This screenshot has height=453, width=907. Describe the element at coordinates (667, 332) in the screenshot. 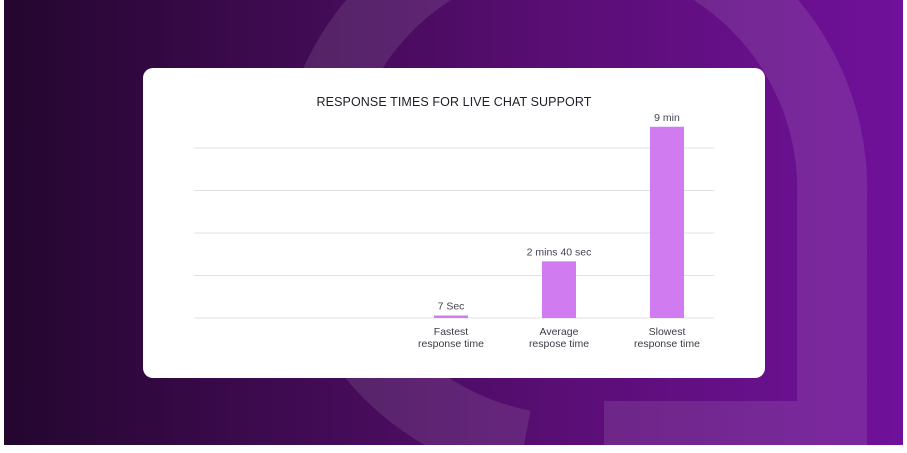

I see `category-label: Slowest` at that location.